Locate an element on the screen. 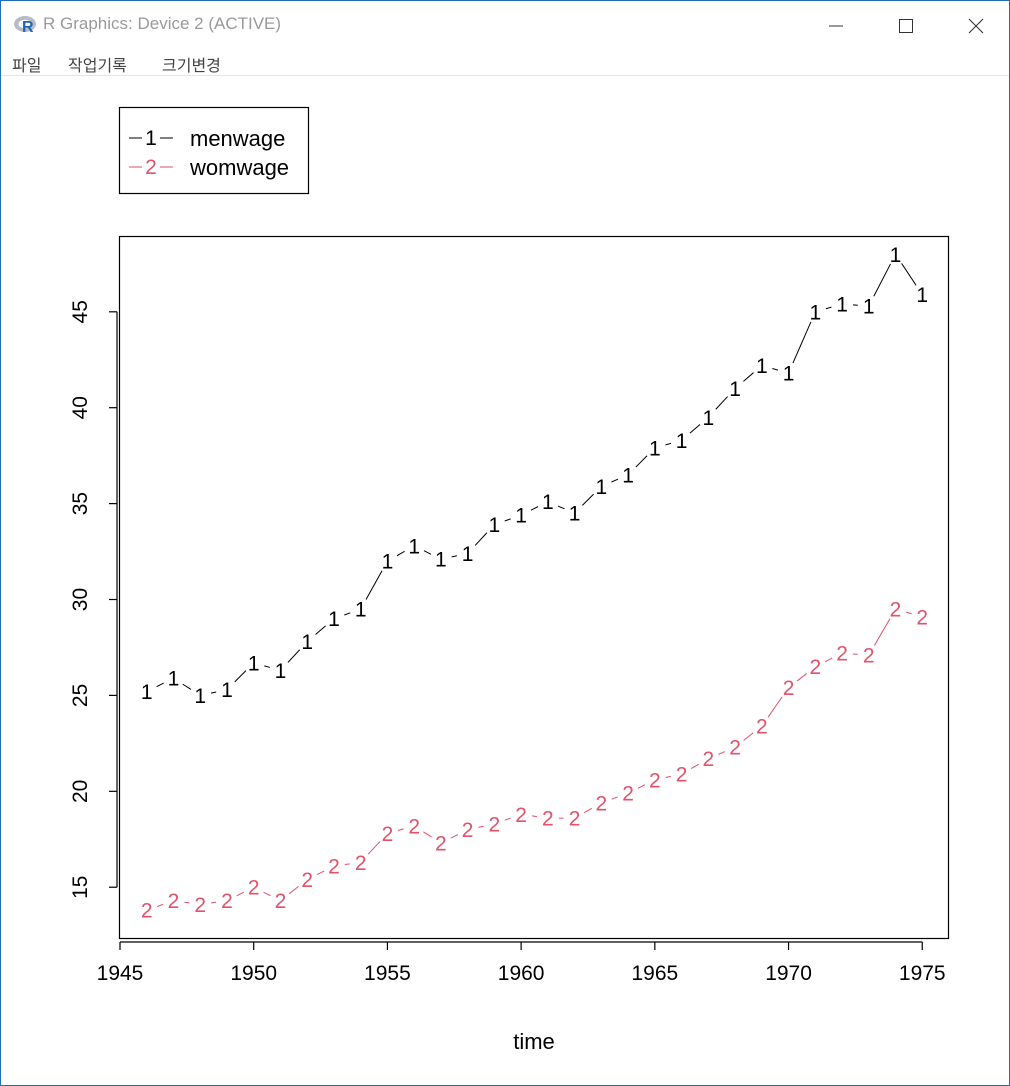  legend-label-womwage: womwage is located at coordinates (239, 167).